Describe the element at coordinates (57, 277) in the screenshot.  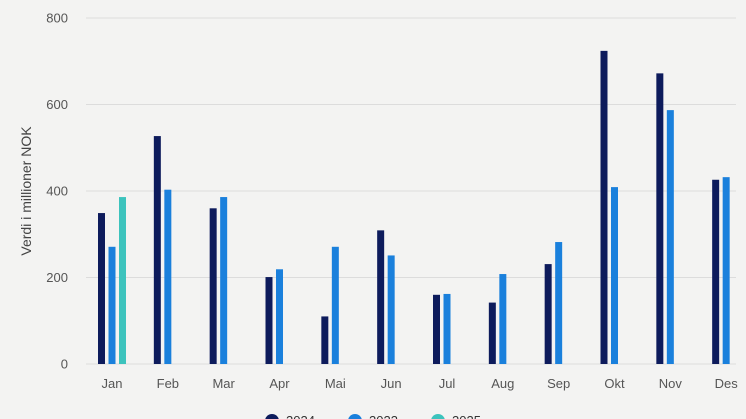
I see `y-tick-label: 200` at that location.